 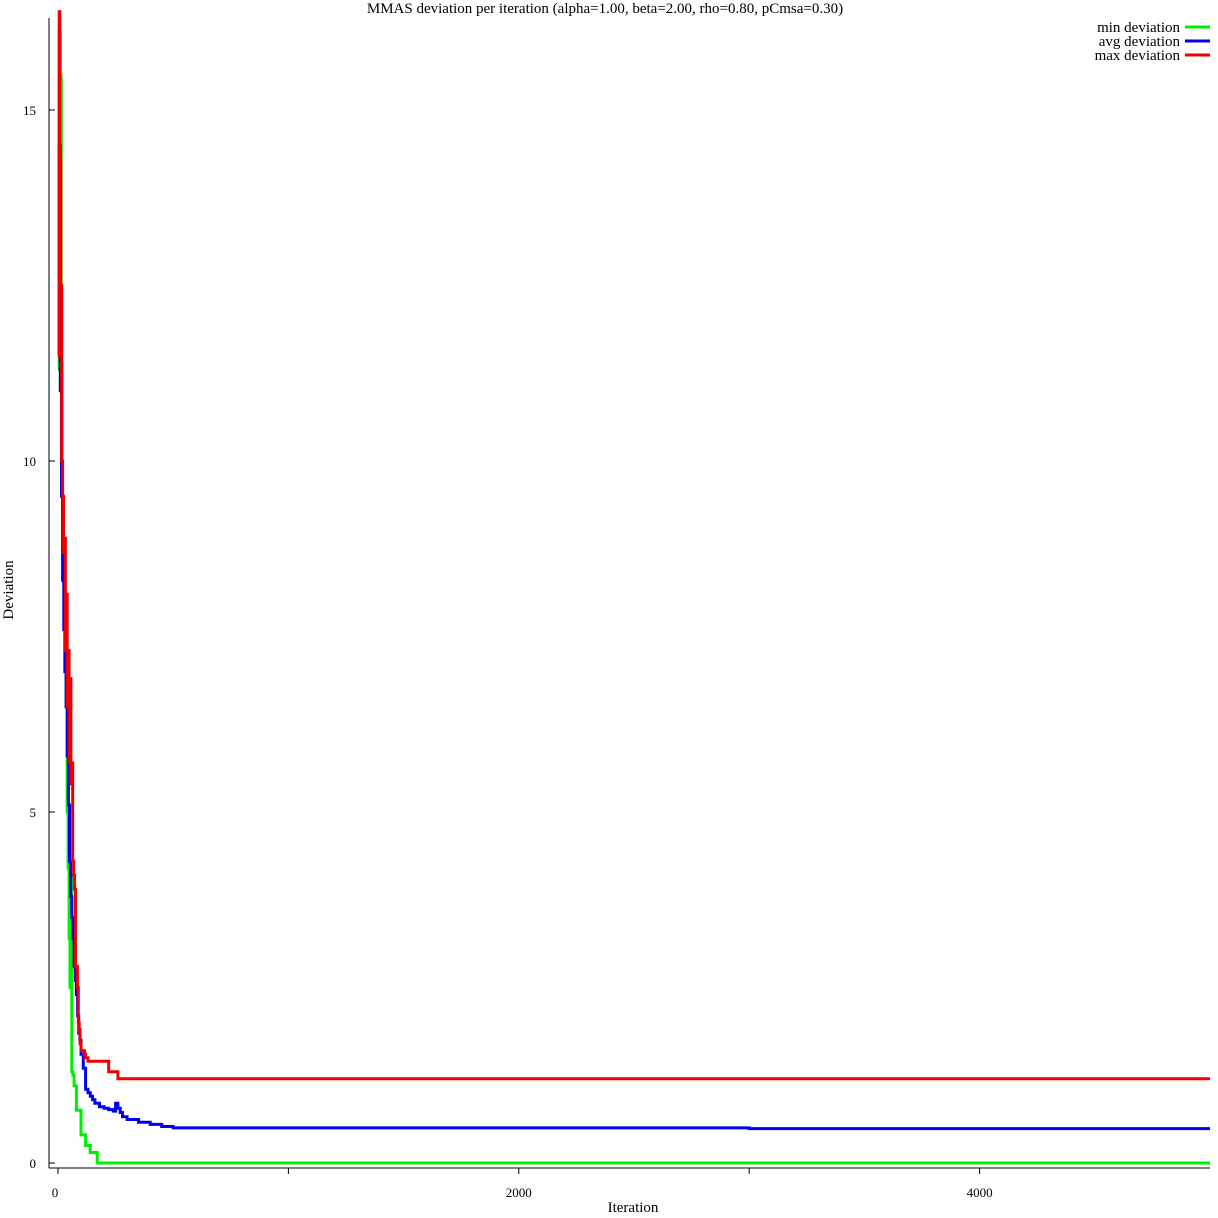 What do you see at coordinates (9, 590) in the screenshot?
I see `y-axis-label: Deviation` at bounding box center [9, 590].